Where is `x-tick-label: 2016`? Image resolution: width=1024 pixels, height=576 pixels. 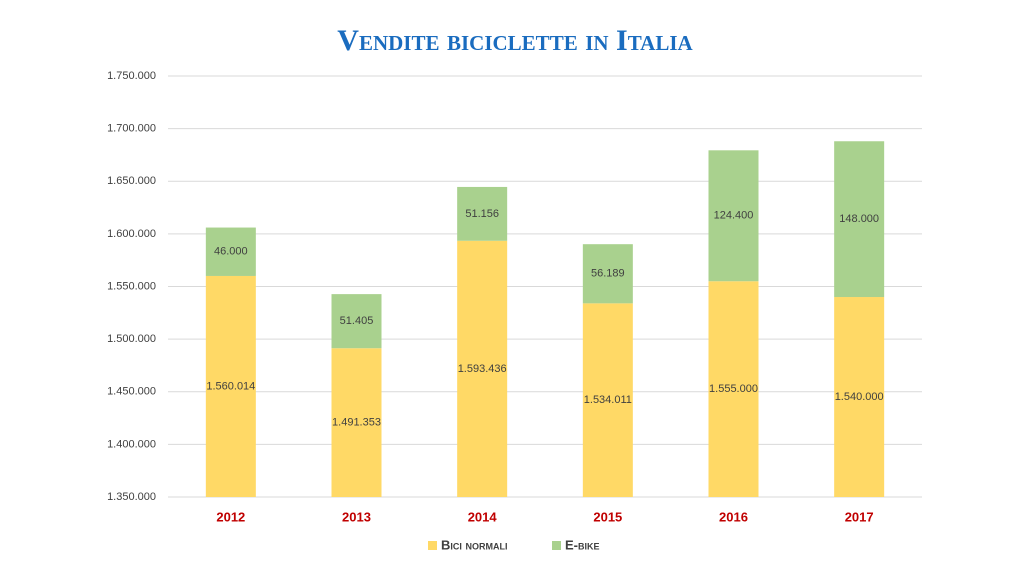
x-tick-label: 2016 is located at coordinates (733, 516).